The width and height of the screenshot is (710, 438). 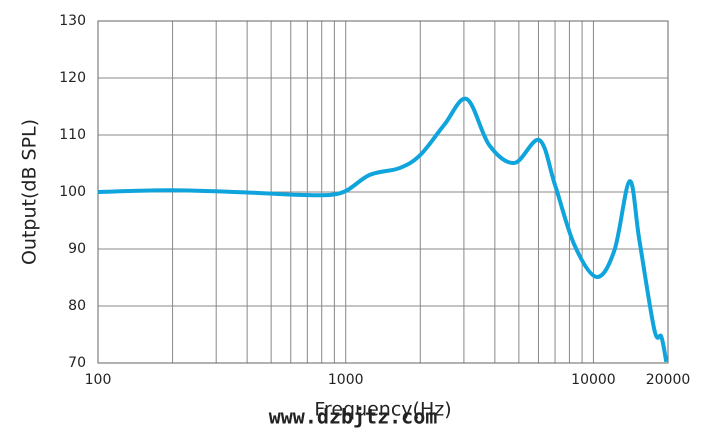 I want to click on y-tick-label: 80, so click(x=77, y=306).